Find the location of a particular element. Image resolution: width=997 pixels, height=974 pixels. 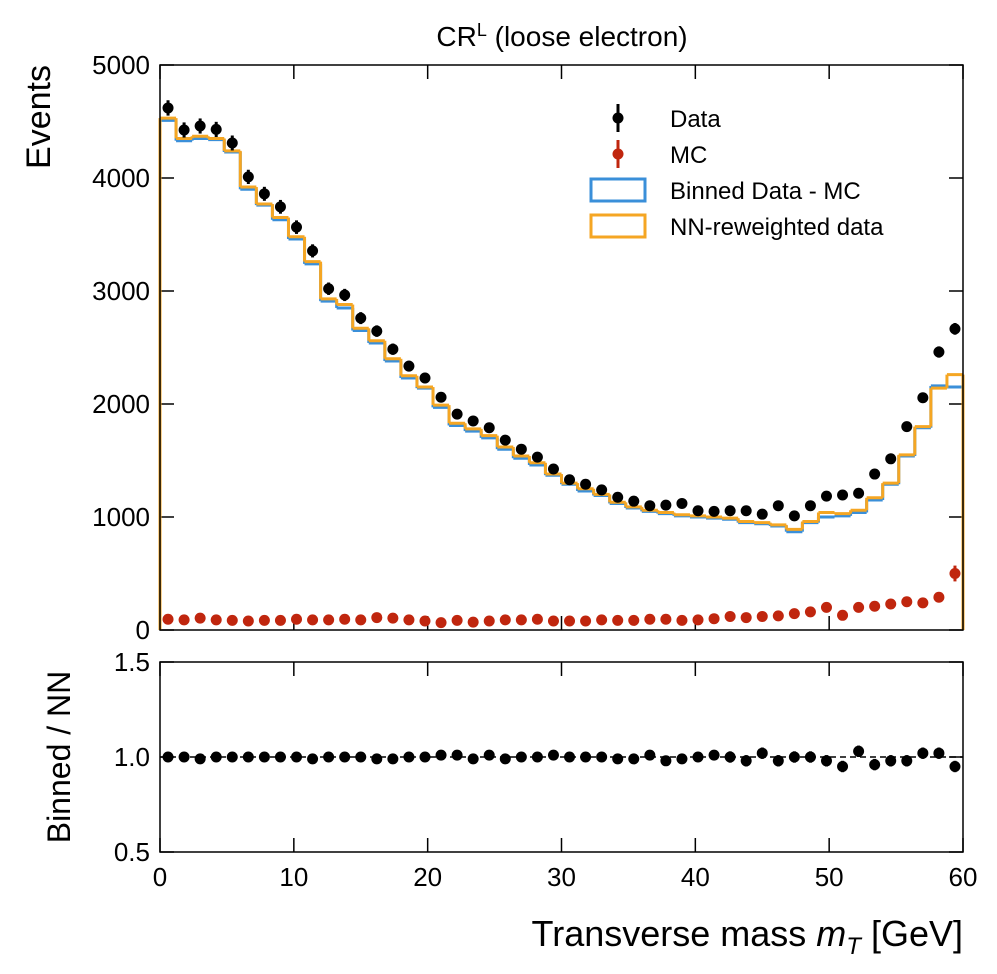

y-axis-label: Events is located at coordinates (39, 117).